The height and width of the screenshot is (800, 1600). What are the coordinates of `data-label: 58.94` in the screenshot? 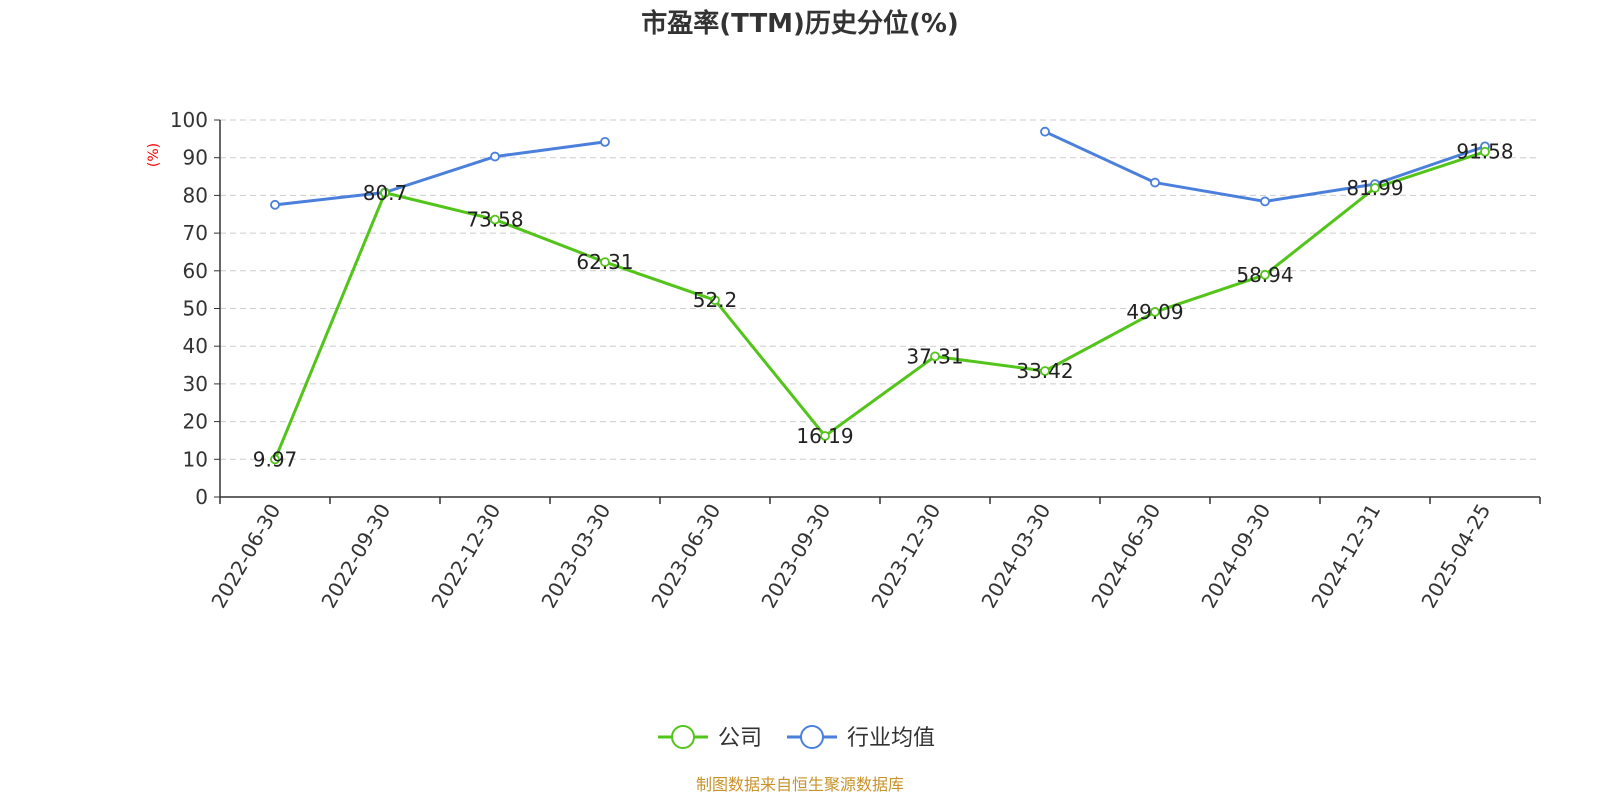 It's located at (1264, 275).